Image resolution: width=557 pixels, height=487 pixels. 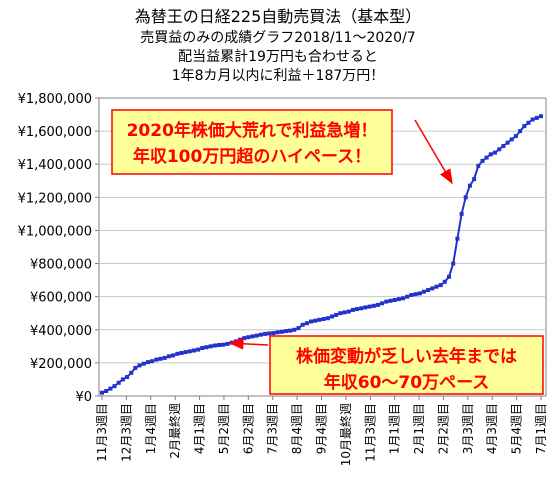 I want to click on x-tick-label: 2月1週目, so click(x=419, y=428).